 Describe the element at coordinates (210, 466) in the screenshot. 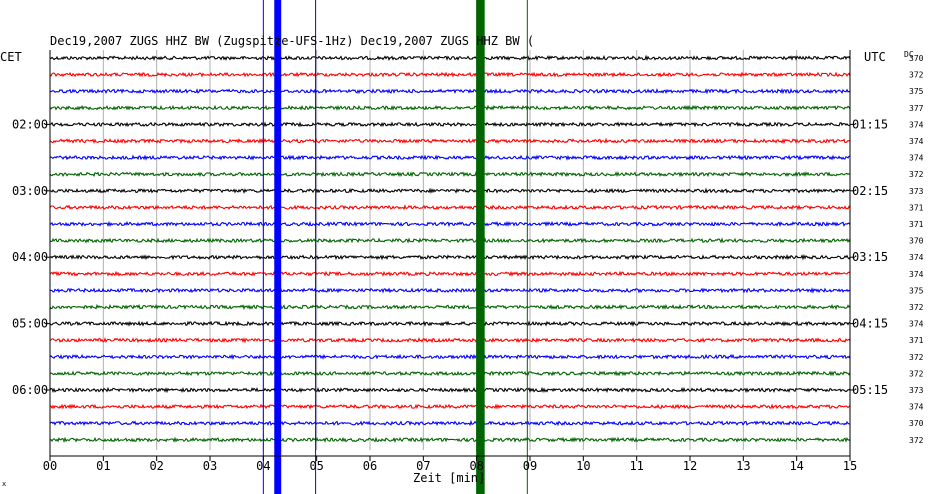

I see `x-tick-label: 03` at that location.